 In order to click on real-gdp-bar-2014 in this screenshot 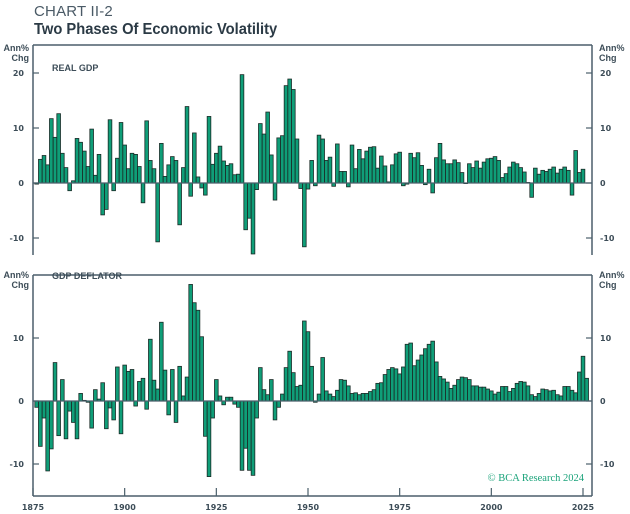, I will do `click(542, 176)`.